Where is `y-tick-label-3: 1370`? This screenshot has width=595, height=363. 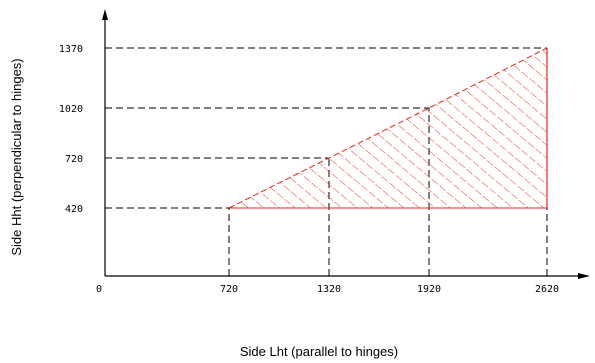
y-tick-label-3: 1370 is located at coordinates (71, 49).